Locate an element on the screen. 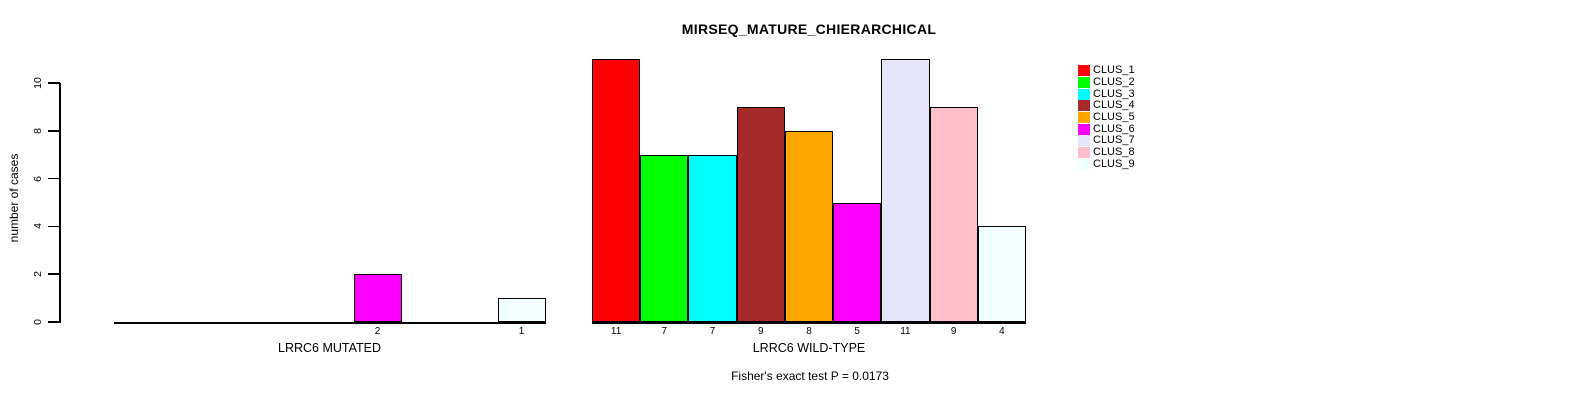 The height and width of the screenshot is (400, 1590). legend-label: CLUS_3 is located at coordinates (1114, 93).